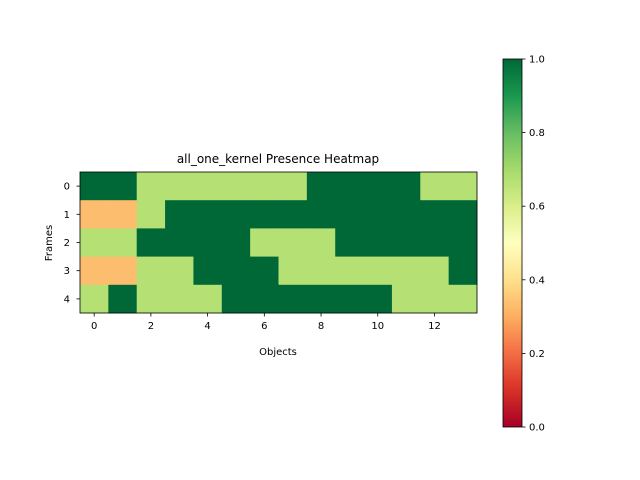  I want to click on x-tick-label: 2, so click(151, 326).